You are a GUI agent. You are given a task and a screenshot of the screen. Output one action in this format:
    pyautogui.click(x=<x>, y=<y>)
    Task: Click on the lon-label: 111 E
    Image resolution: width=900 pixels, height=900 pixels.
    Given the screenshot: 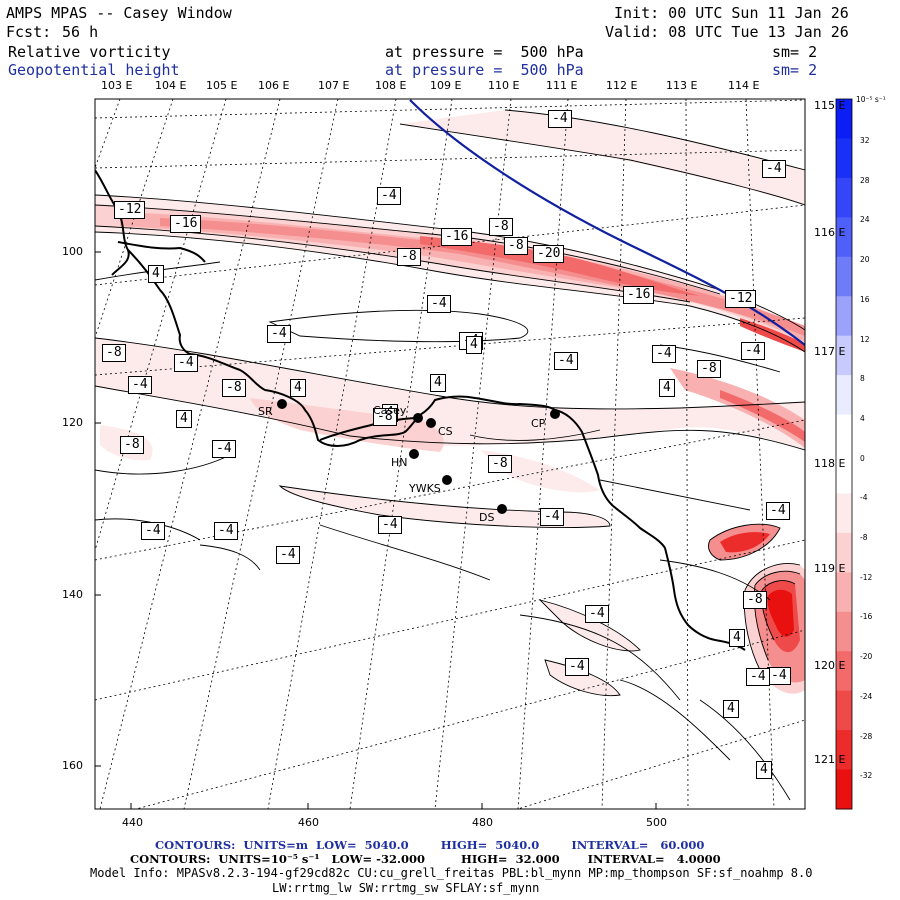 What is the action you would take?
    pyautogui.click(x=562, y=85)
    